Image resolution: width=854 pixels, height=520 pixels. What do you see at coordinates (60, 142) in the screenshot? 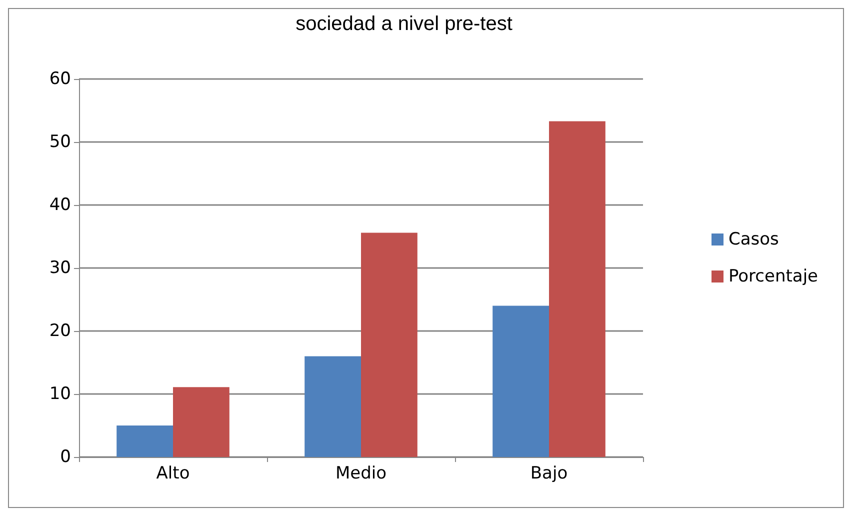
I see `y-tick-label: 50` at bounding box center [60, 142].